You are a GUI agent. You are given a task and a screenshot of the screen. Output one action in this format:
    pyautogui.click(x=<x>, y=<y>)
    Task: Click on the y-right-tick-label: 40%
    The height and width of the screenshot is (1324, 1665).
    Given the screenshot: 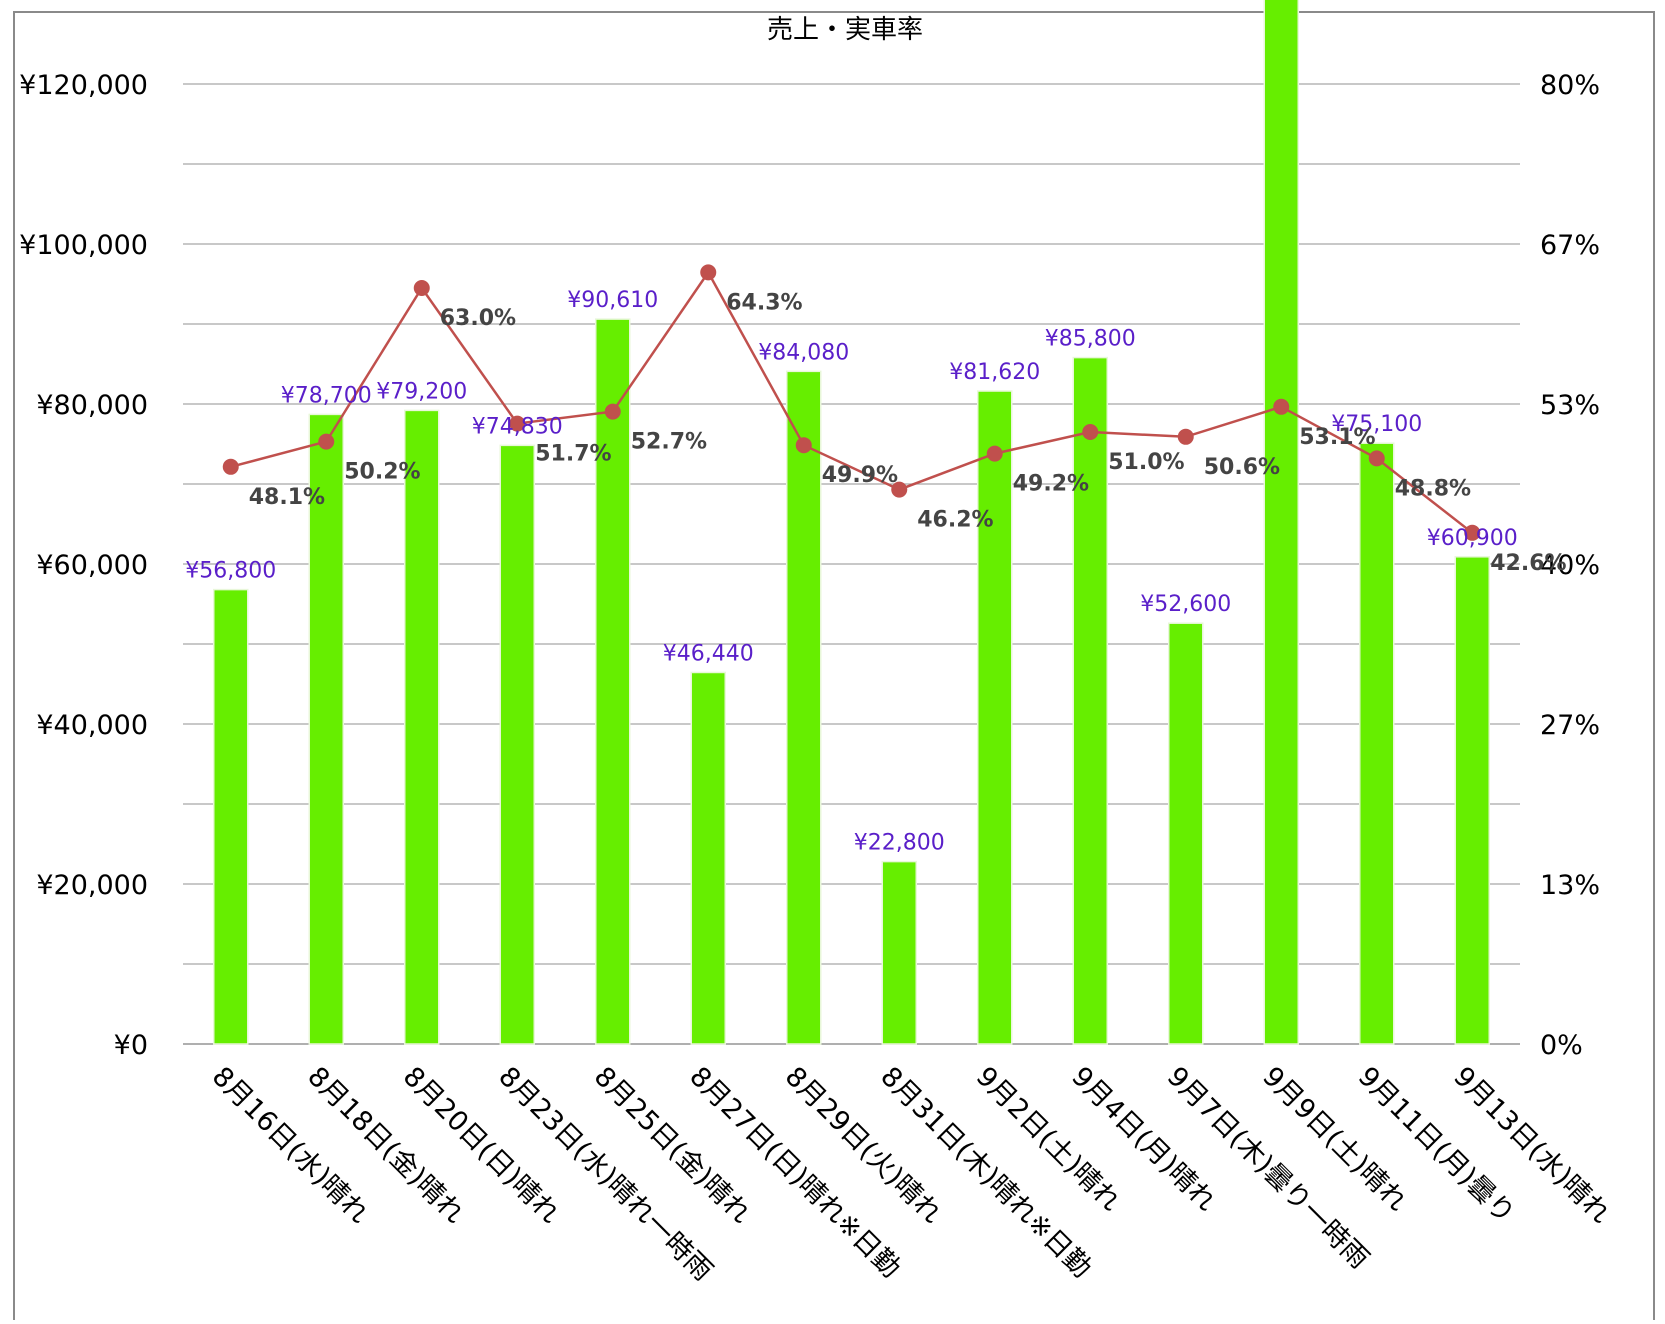 What is the action you would take?
    pyautogui.click(x=1570, y=565)
    